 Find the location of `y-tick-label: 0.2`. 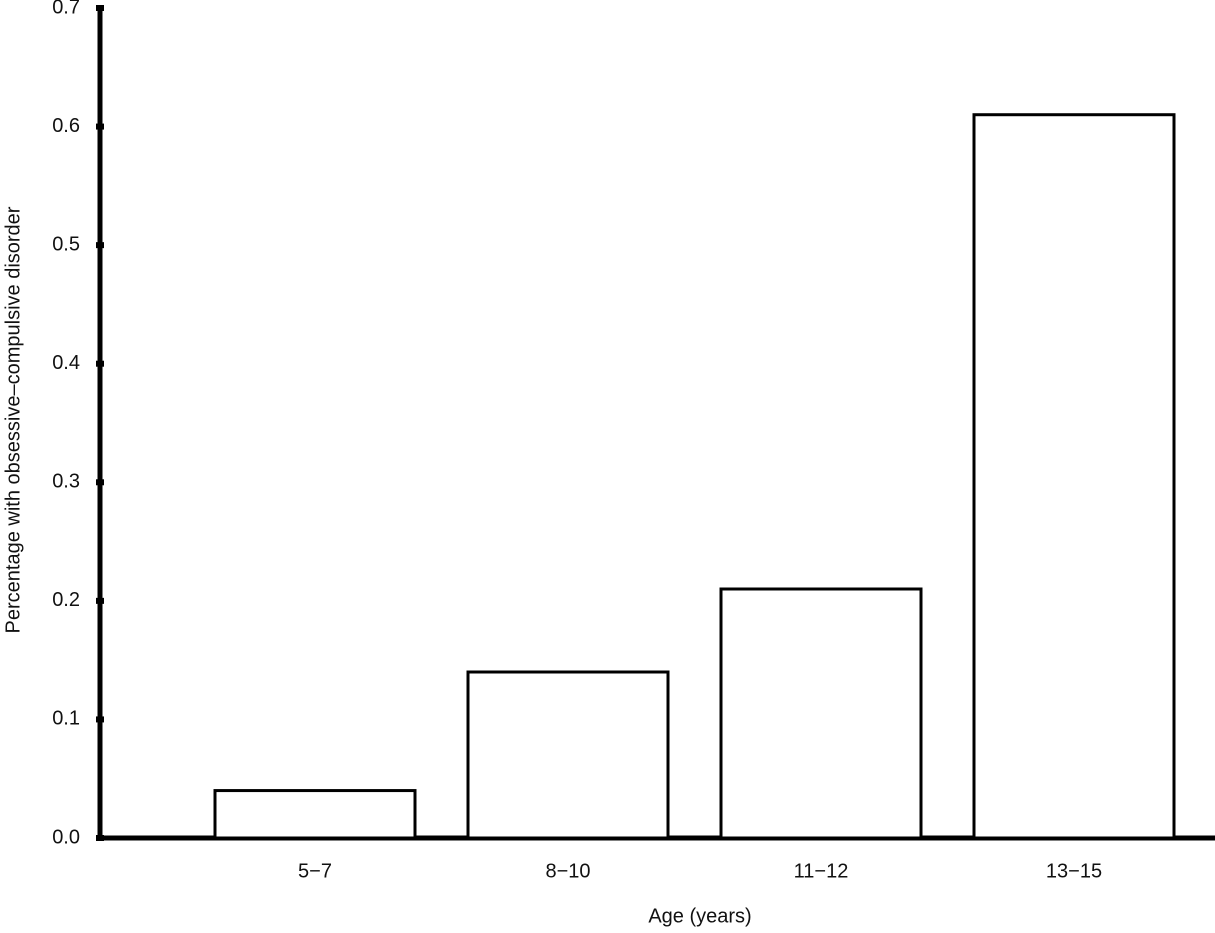

y-tick-label: 0.2 is located at coordinates (66, 600).